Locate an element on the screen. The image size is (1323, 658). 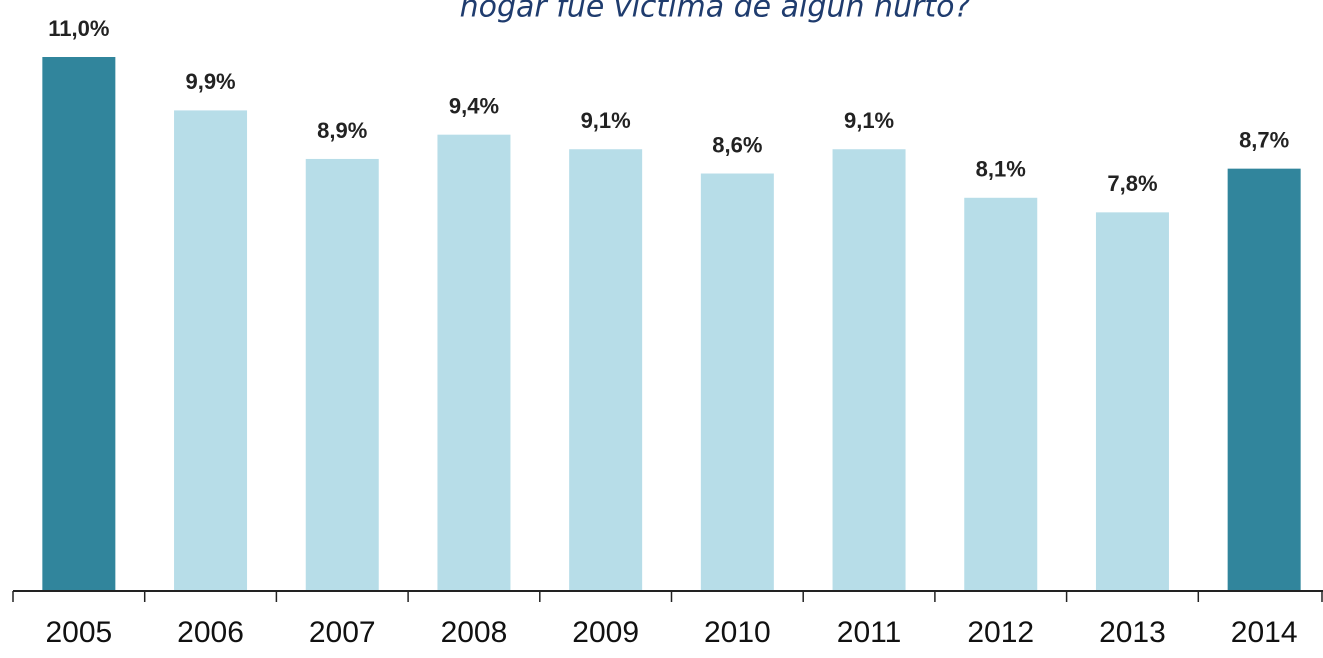
value-label: 8,7% is located at coordinates (1264, 139).